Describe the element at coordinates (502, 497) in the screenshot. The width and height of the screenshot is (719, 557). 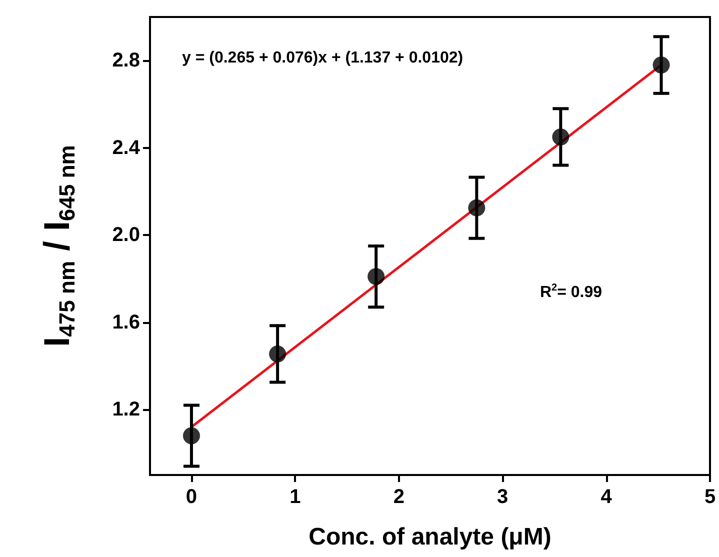
I see `x-tick-label: 3` at that location.